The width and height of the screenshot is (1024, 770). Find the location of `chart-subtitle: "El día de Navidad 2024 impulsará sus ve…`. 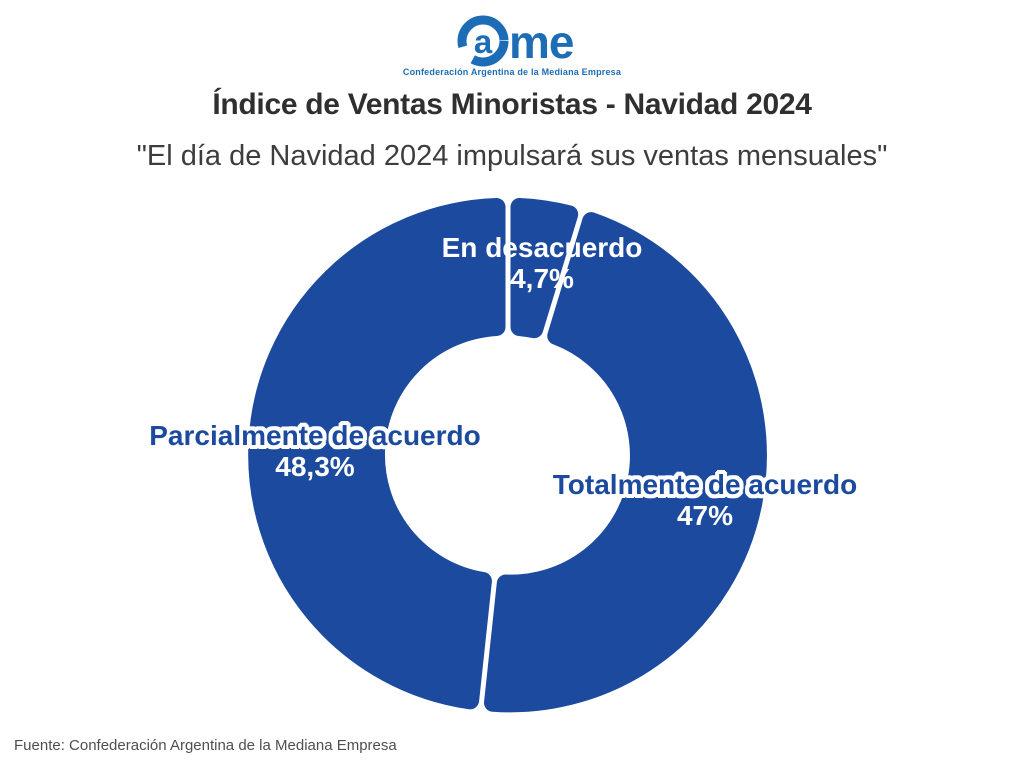

chart-subtitle: "El día de Navidad 2024 impulsará sus ve… is located at coordinates (512, 156).